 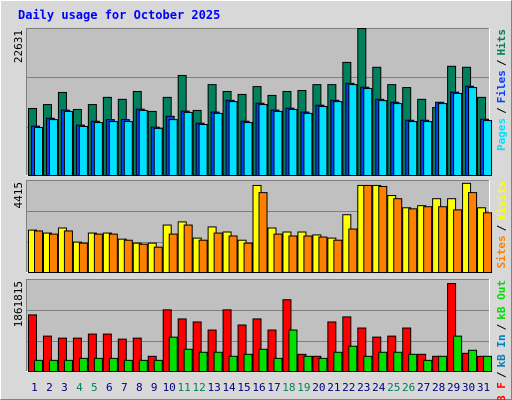 I want to click on x-tick-label: 24, so click(x=379, y=387).